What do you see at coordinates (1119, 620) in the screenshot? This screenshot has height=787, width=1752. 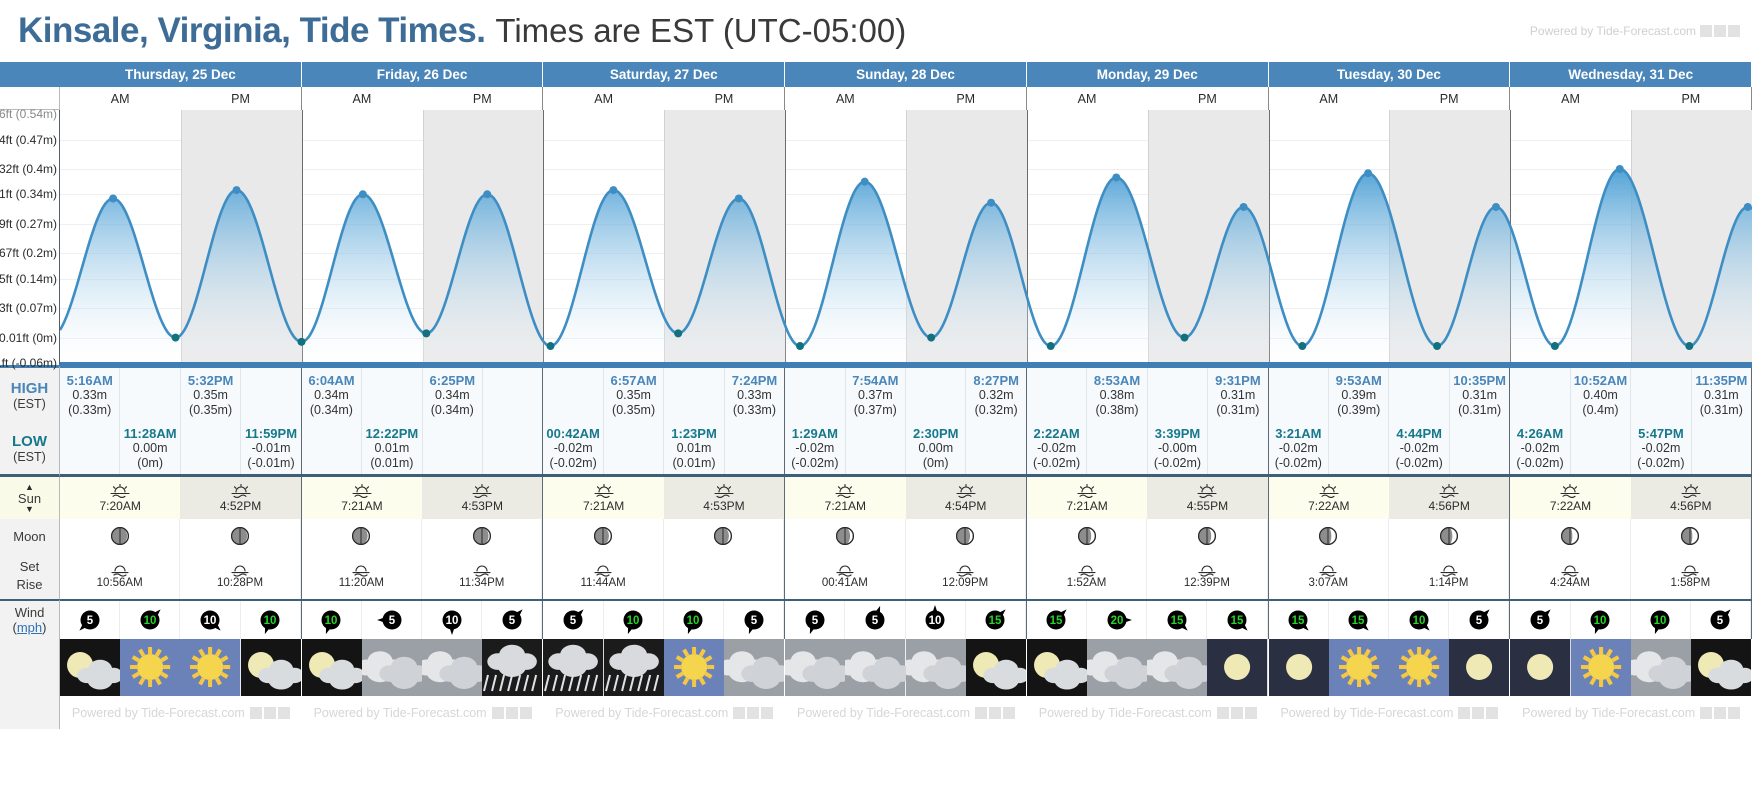 I see `wind-arrow-icon: 20` at bounding box center [1119, 620].